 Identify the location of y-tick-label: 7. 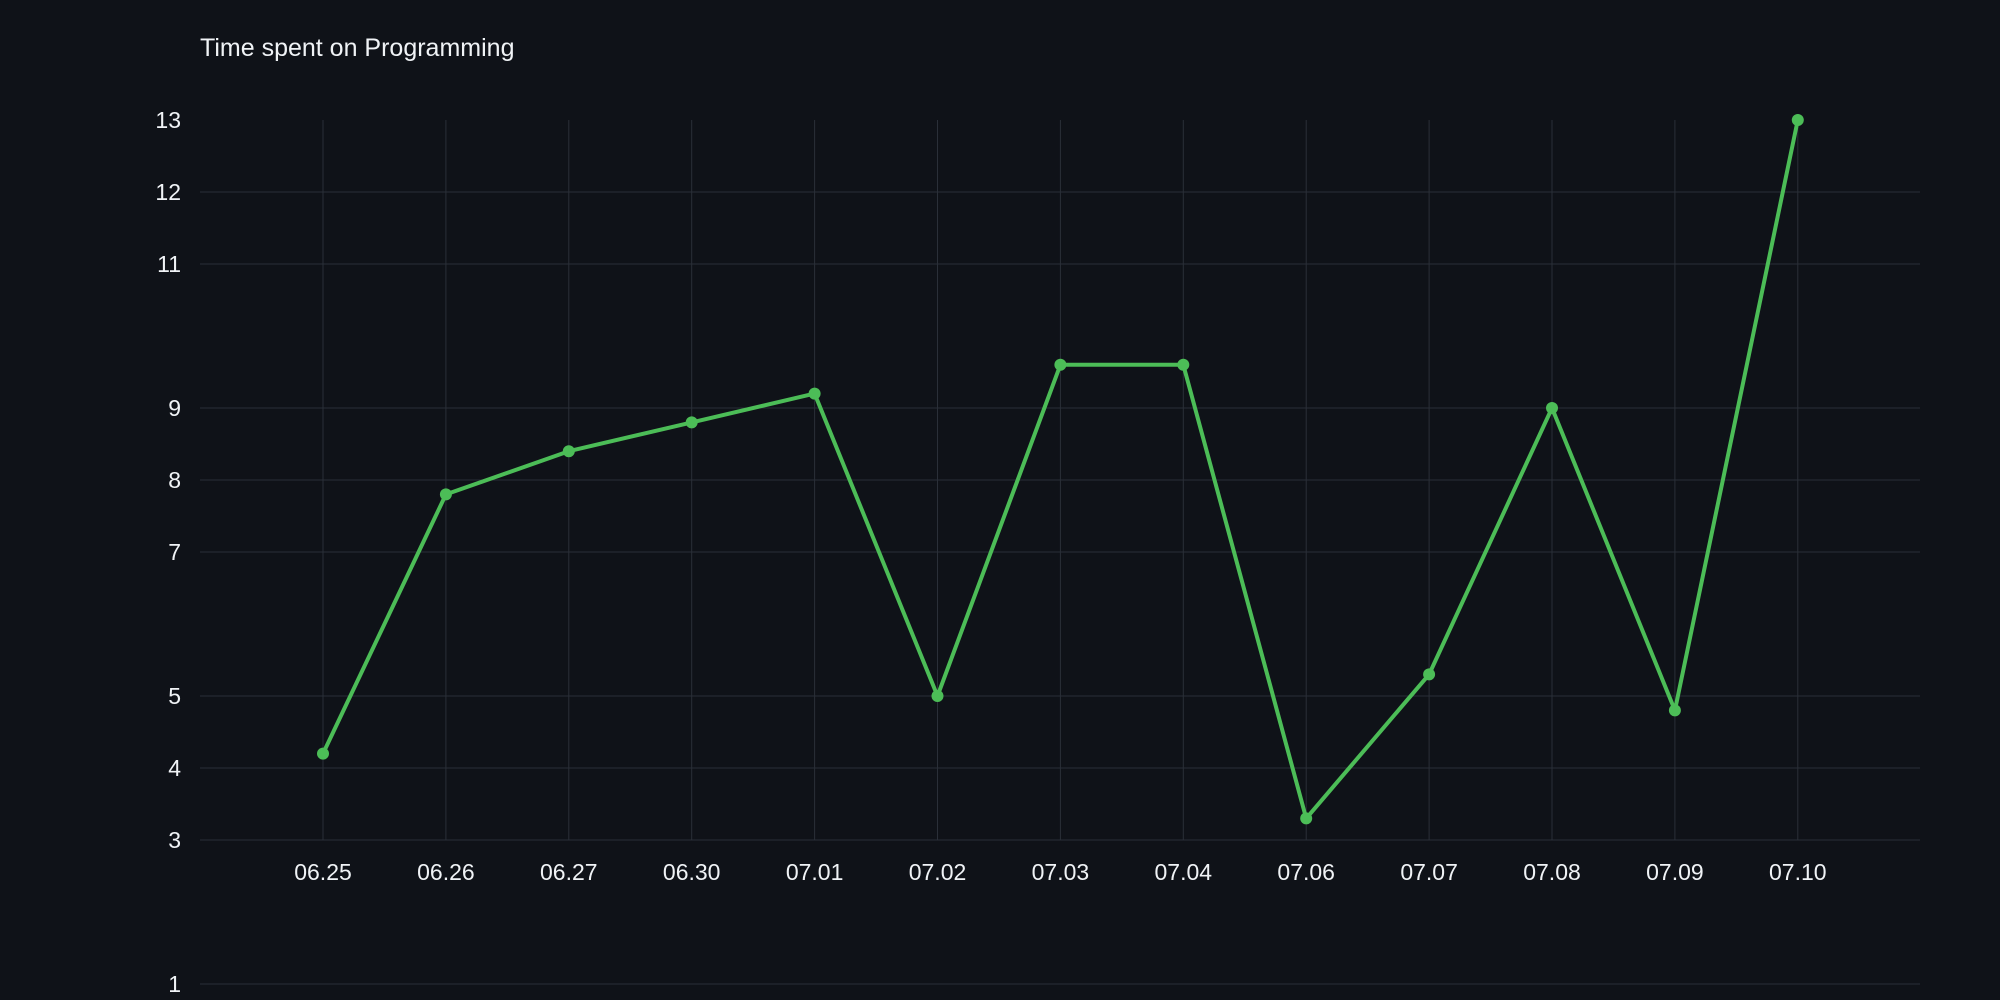
(174, 552).